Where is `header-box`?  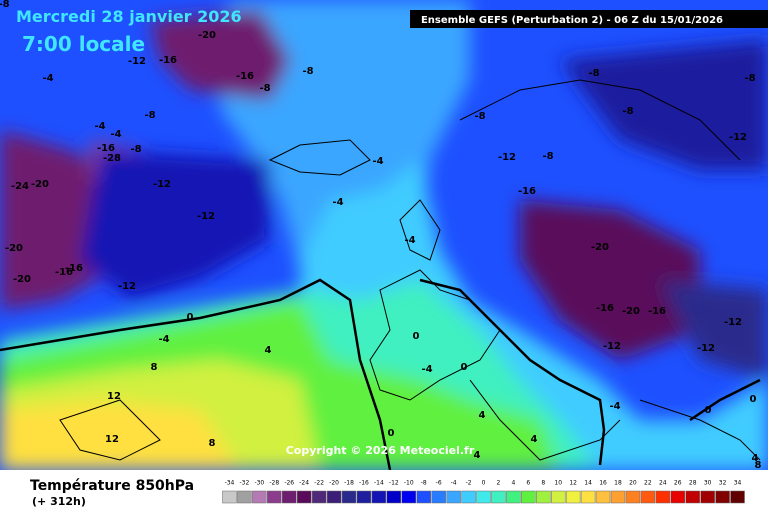
header-box is located at coordinates (589, 19).